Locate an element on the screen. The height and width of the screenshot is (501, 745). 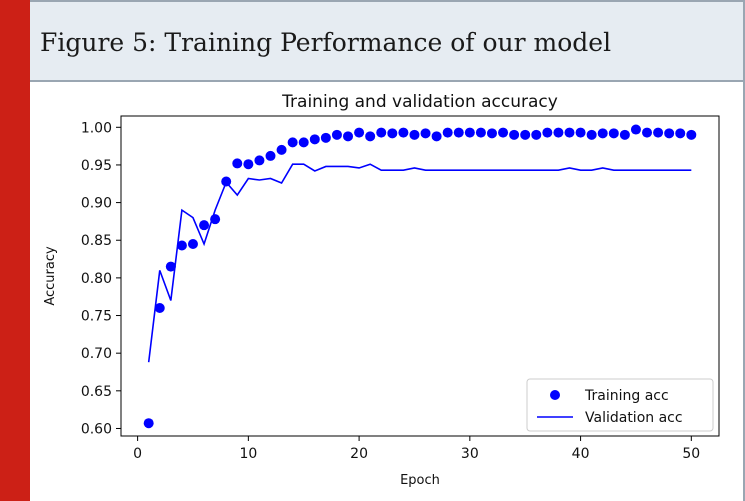
legend: Training acc Validation acc is located at coordinates (620, 405).